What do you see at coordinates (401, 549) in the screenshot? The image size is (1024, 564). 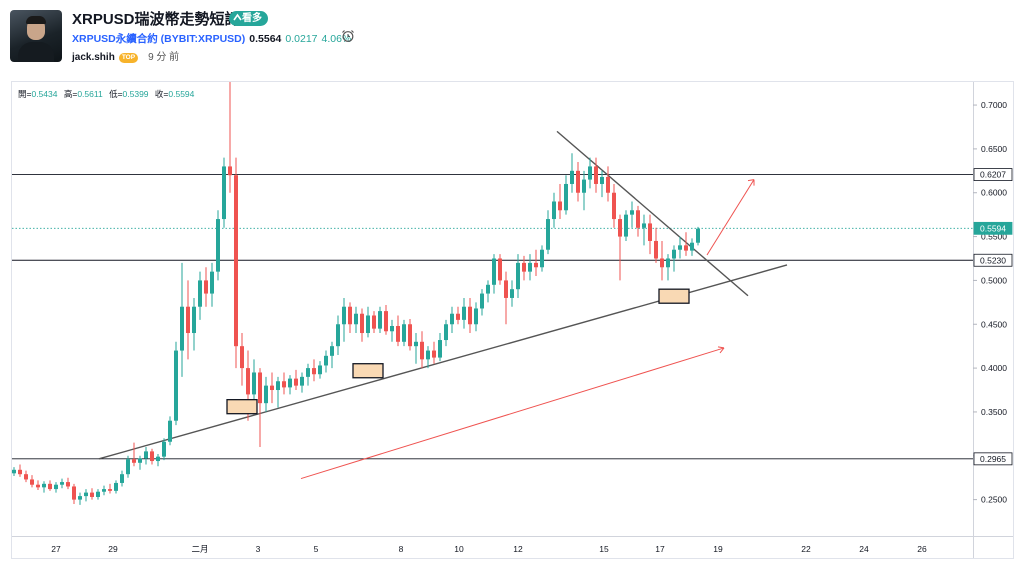 I see `time-tick-label: 8` at bounding box center [401, 549].